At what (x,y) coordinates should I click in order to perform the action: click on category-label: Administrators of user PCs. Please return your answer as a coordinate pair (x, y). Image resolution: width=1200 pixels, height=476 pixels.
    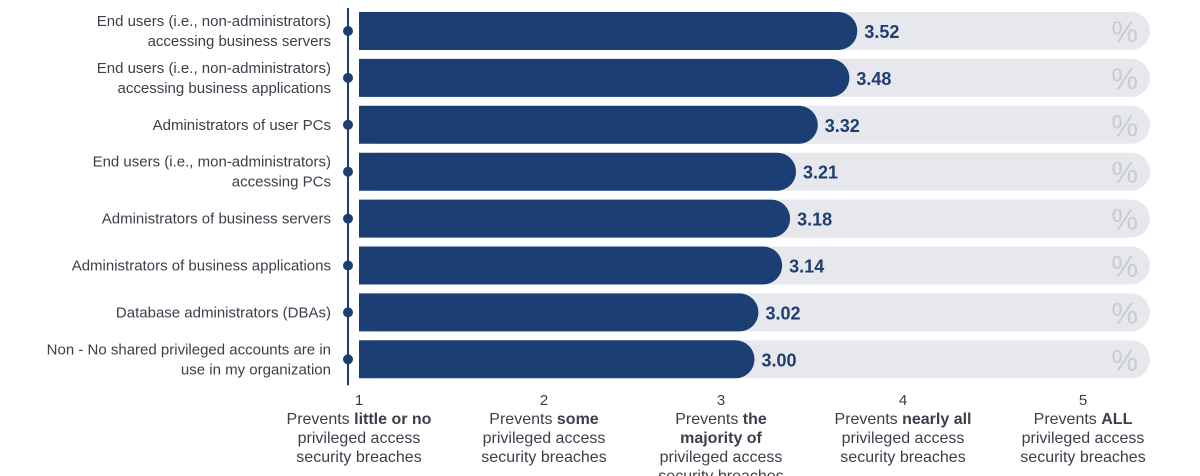
    Looking at the image, I should click on (242, 125).